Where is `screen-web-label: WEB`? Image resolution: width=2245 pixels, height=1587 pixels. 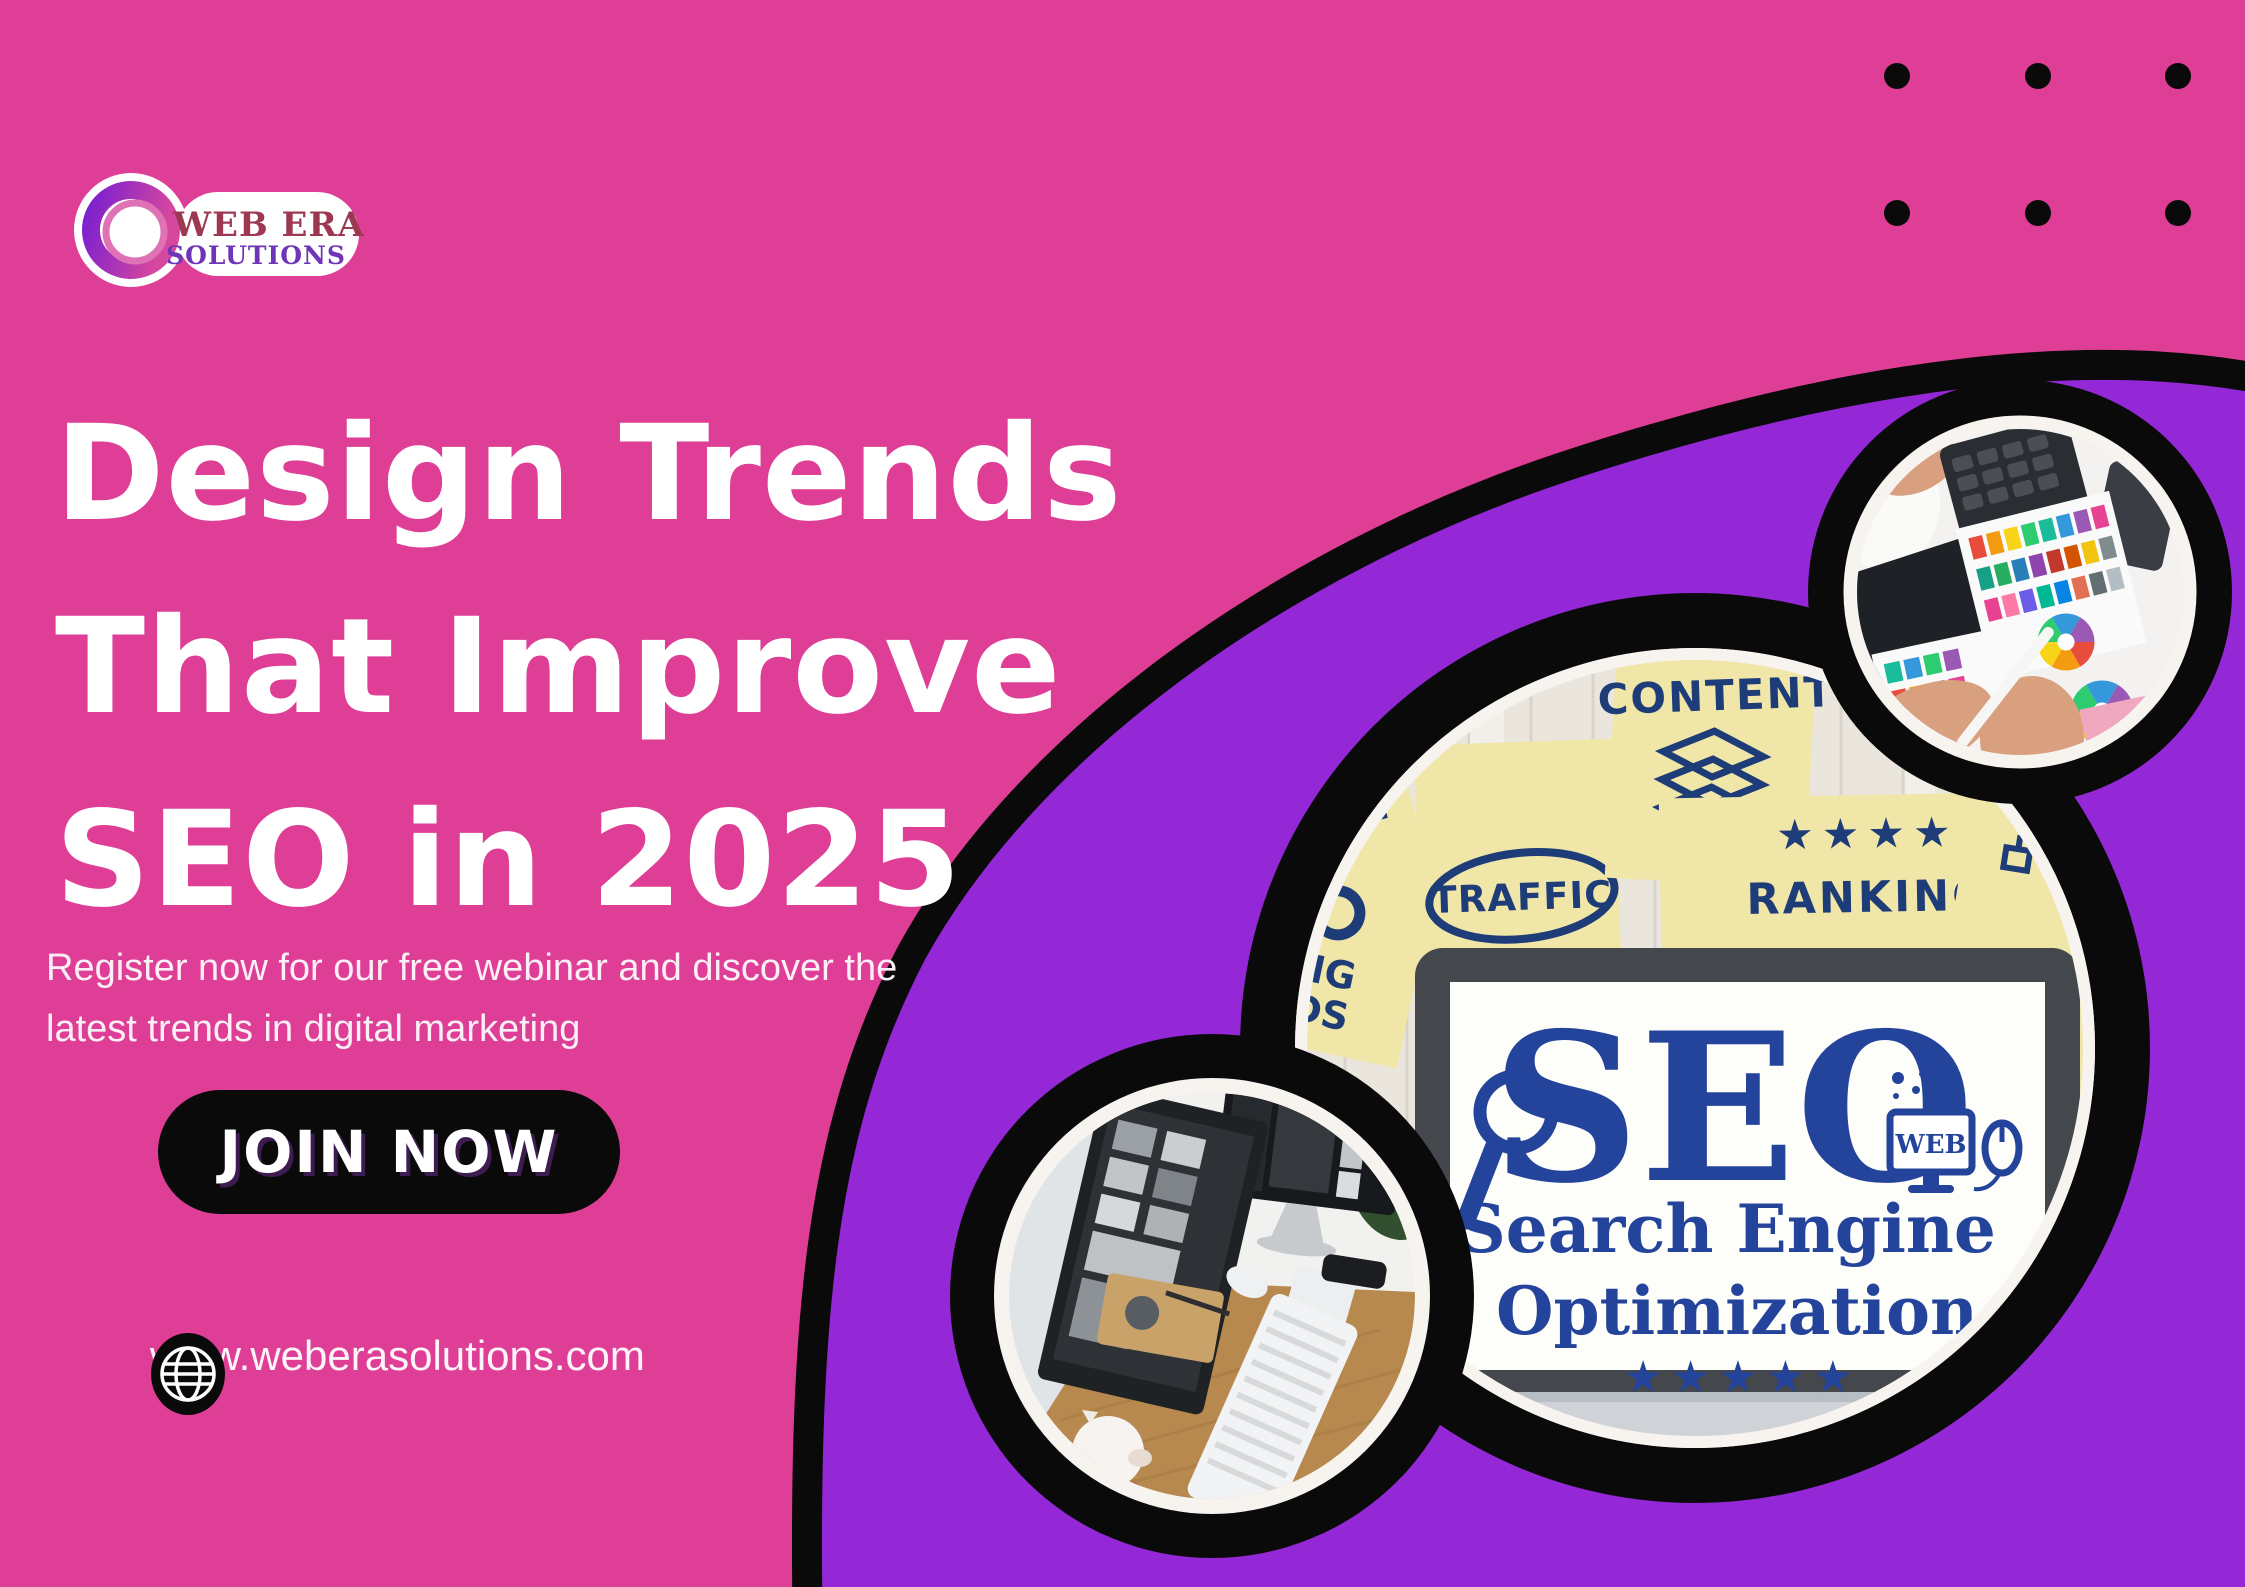 screen-web-label: WEB is located at coordinates (1931, 1145).